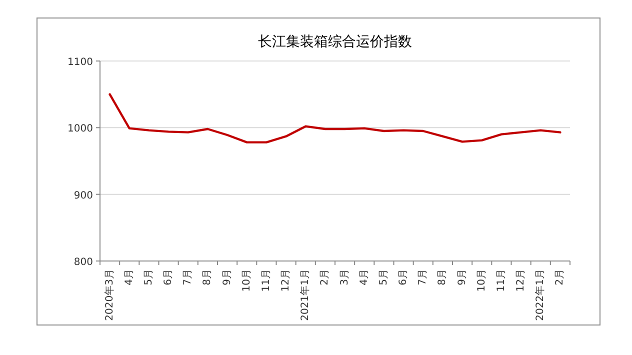 This screenshot has width=632, height=355. What do you see at coordinates (83, 196) in the screenshot?
I see `y-tick-label: 900` at bounding box center [83, 196].